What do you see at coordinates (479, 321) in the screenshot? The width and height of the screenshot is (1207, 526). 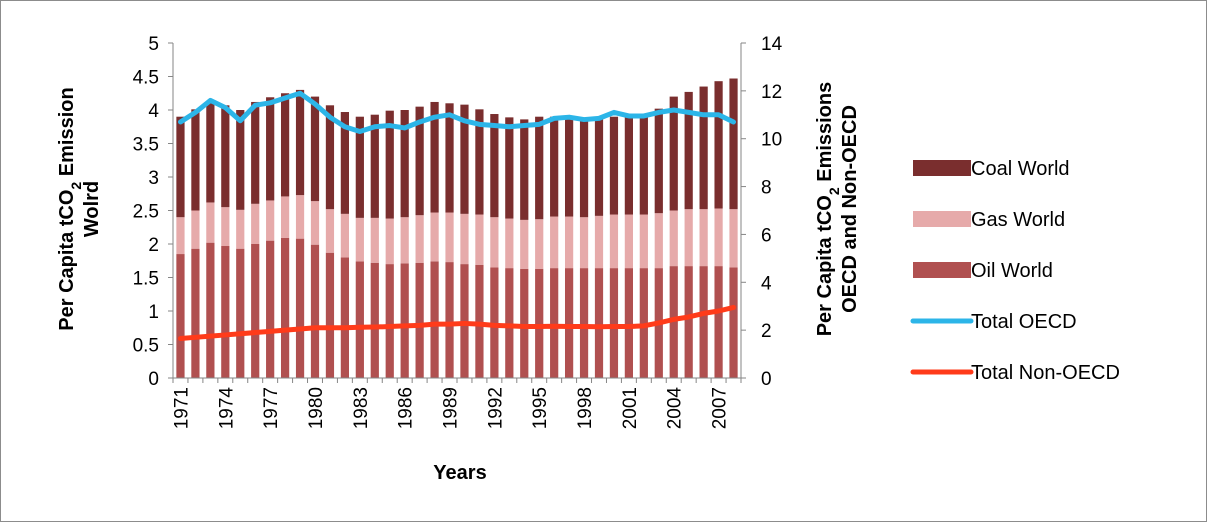 I see `bar-oil-world-1991` at bounding box center [479, 321].